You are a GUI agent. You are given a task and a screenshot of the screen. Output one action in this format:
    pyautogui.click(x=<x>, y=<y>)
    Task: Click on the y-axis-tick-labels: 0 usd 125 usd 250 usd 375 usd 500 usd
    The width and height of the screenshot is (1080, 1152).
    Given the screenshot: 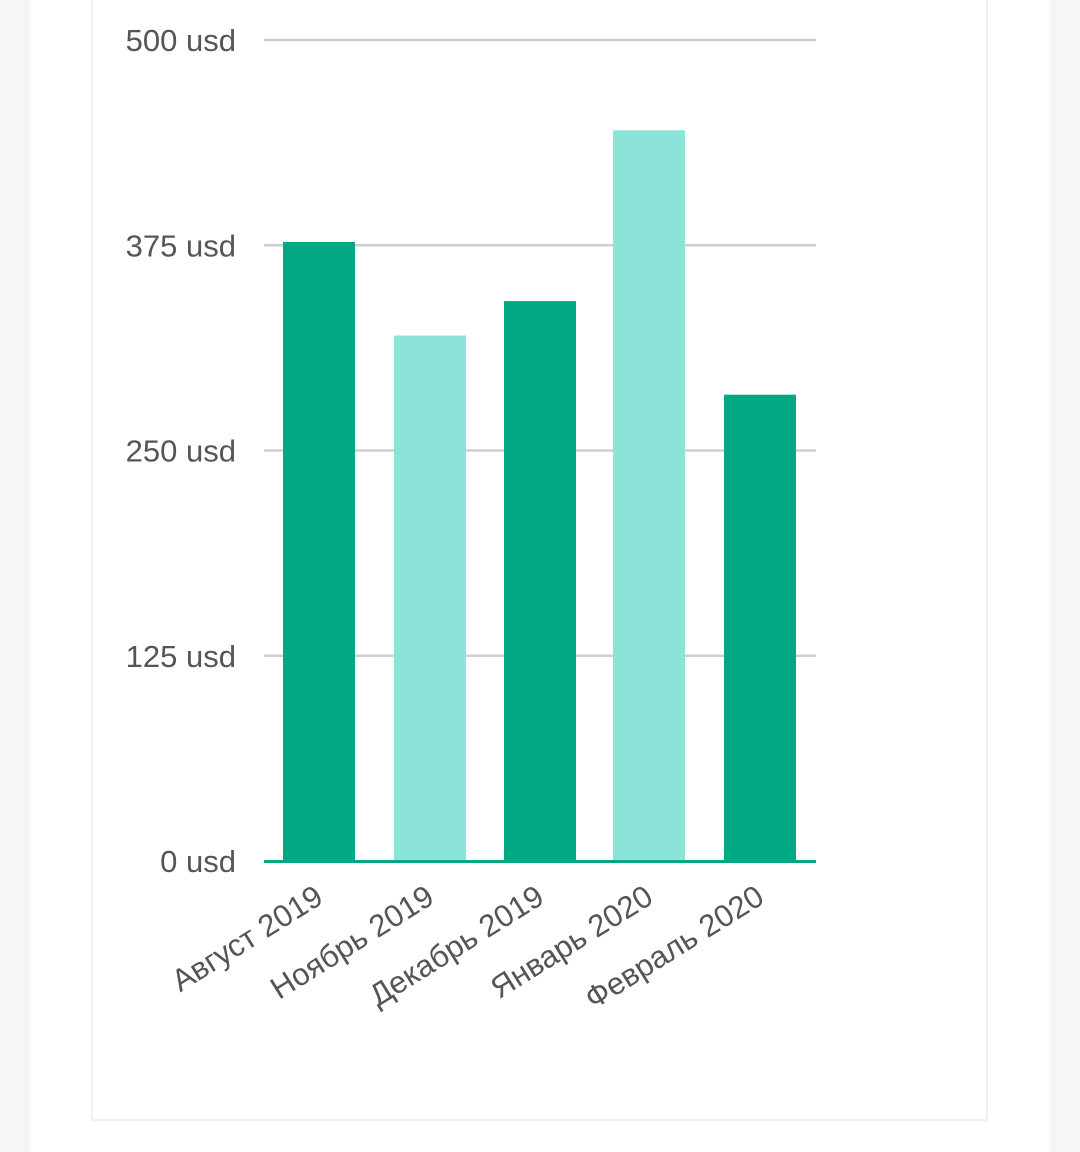 What is the action you would take?
    pyautogui.click(x=181, y=451)
    